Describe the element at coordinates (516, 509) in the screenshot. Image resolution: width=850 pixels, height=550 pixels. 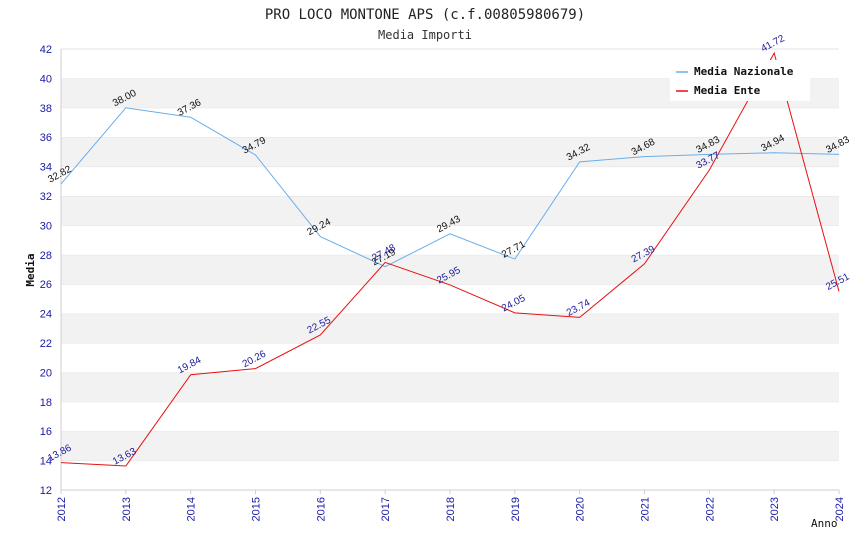
I see `x-tick-label: 2019` at that location.